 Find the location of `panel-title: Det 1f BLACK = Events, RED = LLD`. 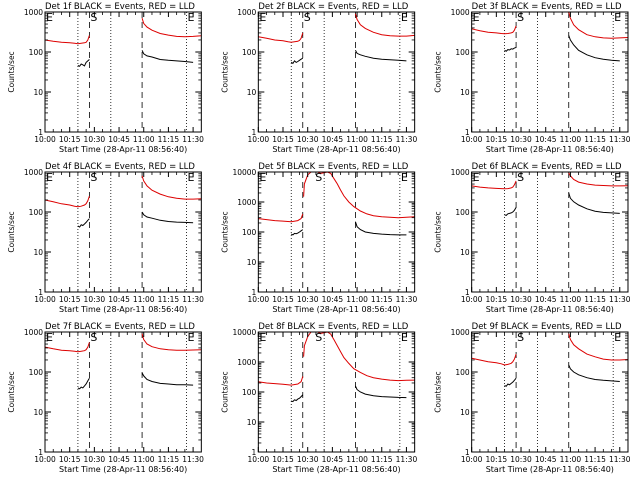

panel-title: Det 1f BLACK = Events, RED = LLD is located at coordinates (120, 7).